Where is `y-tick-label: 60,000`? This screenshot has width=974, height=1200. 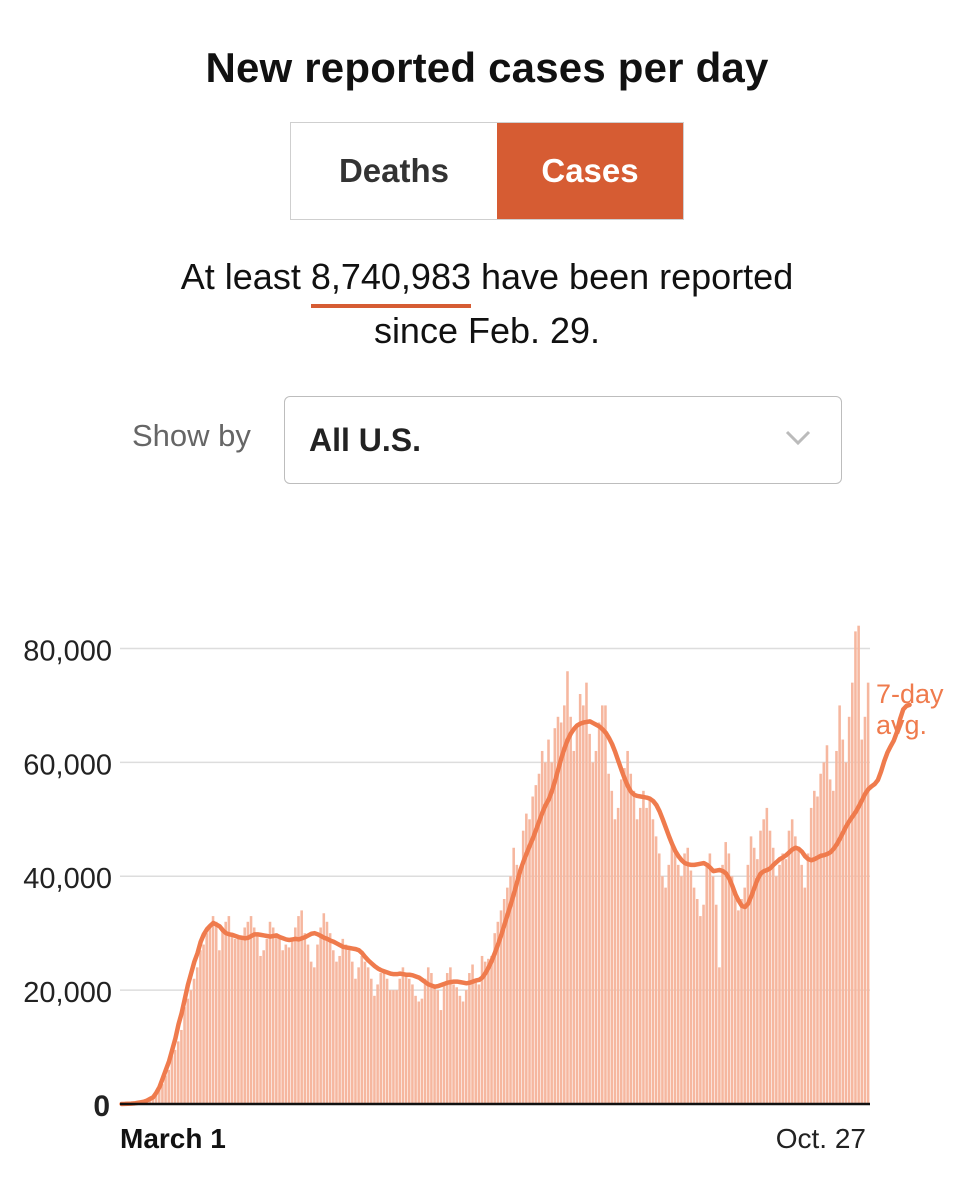
y-tick-label: 60,000 is located at coordinates (67, 765).